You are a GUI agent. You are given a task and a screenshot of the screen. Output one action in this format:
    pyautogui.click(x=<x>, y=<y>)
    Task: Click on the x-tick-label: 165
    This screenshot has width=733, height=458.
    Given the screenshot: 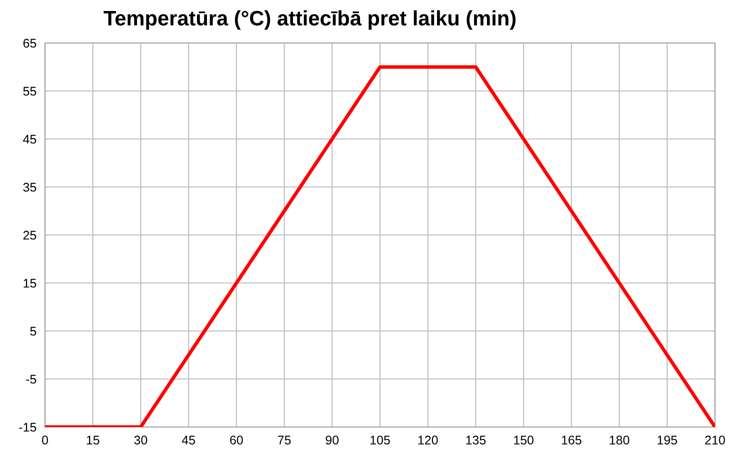 What is the action you would take?
    pyautogui.click(x=572, y=440)
    